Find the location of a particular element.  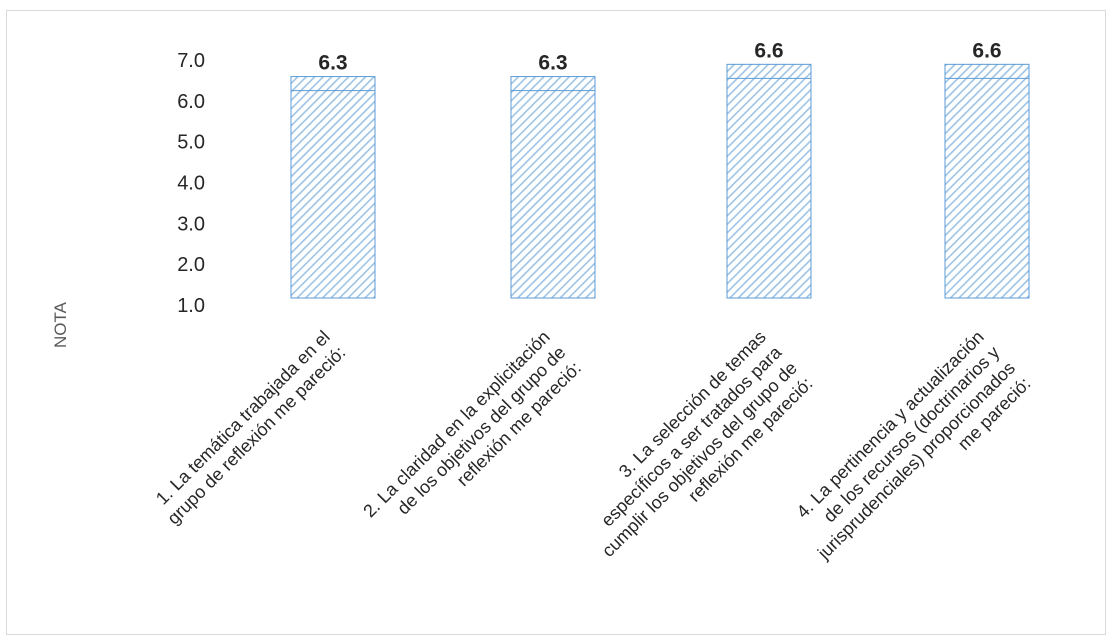

value-labels: 6.3 6.3 6.6 6.6 is located at coordinates (659, 56).